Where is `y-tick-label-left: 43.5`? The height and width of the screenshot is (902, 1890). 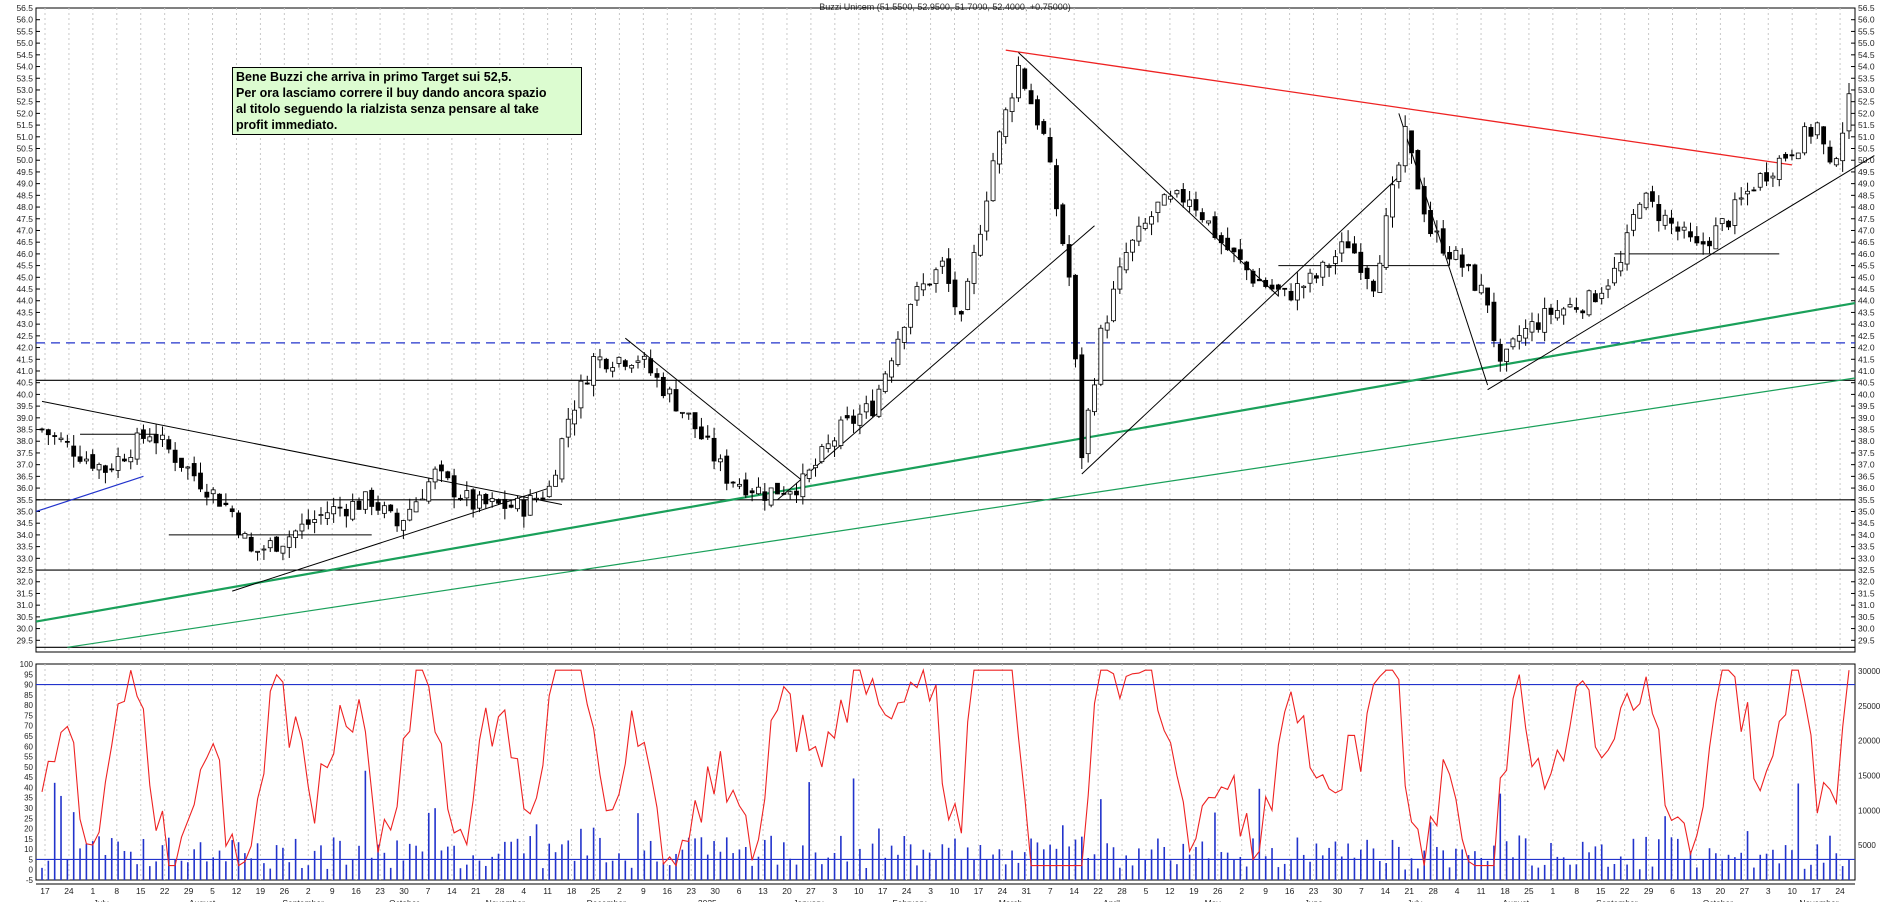 y-tick-label-left: 43.5 is located at coordinates (24, 312).